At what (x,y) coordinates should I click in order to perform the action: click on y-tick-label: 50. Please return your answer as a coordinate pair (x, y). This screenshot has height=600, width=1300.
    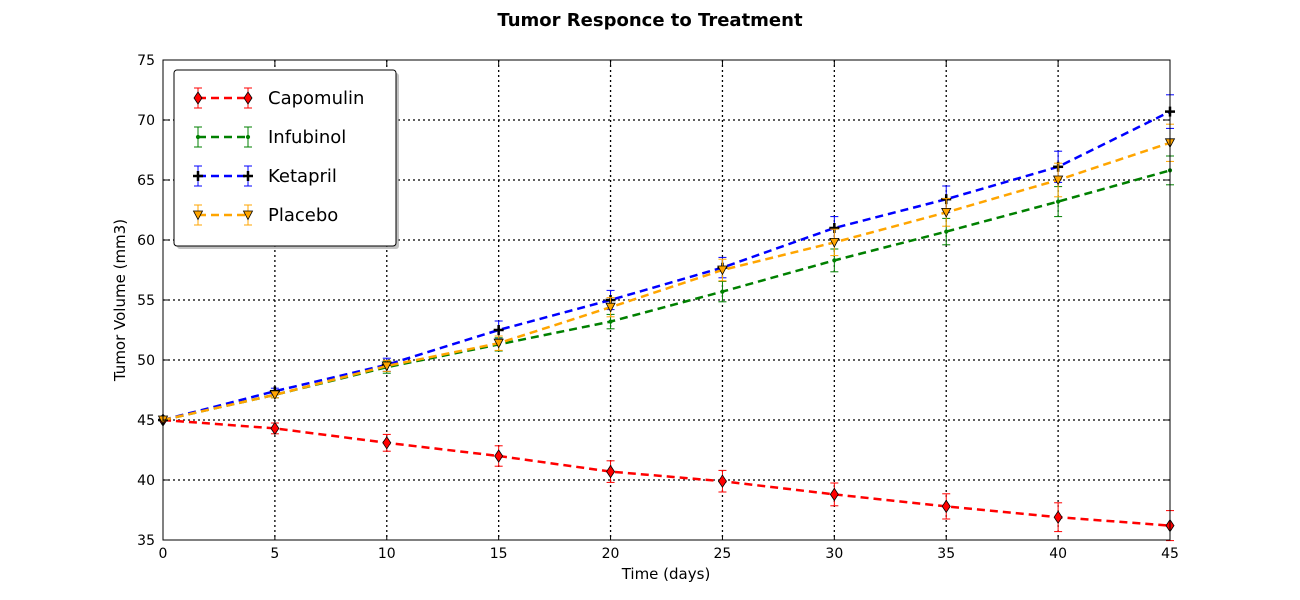
    Looking at the image, I should click on (146, 361).